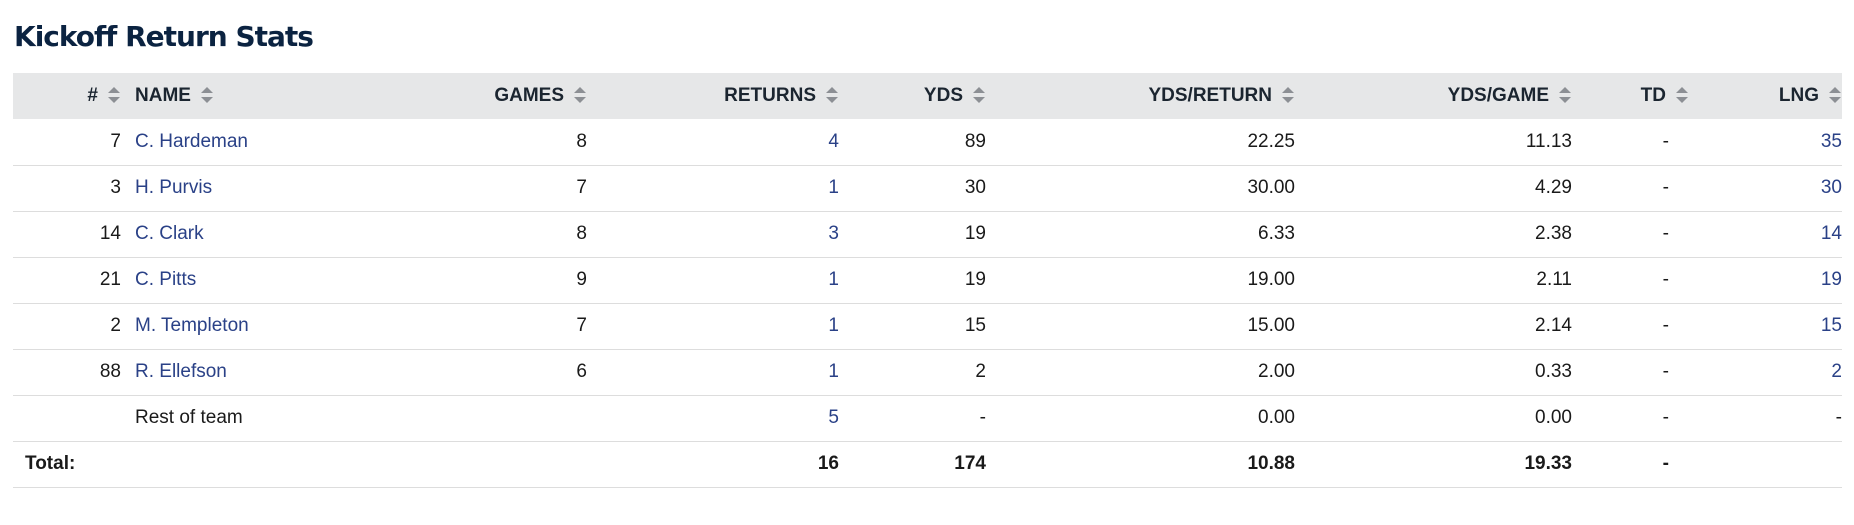 Image resolution: width=1854 pixels, height=525 pixels. What do you see at coordinates (181, 371) in the screenshot?
I see `player-name-link: R. Ellefson` at bounding box center [181, 371].